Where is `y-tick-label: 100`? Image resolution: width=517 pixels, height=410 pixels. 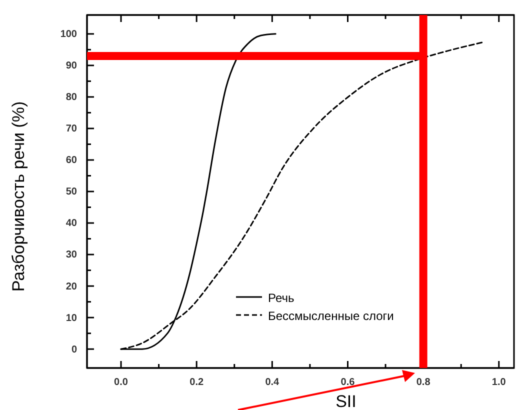
y-tick-label: 100 is located at coordinates (69, 34).